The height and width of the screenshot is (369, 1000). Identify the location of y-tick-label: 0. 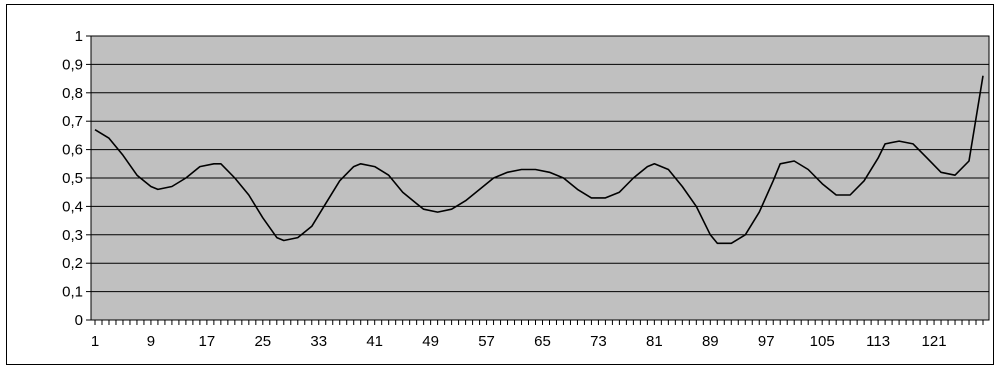
(79, 320).